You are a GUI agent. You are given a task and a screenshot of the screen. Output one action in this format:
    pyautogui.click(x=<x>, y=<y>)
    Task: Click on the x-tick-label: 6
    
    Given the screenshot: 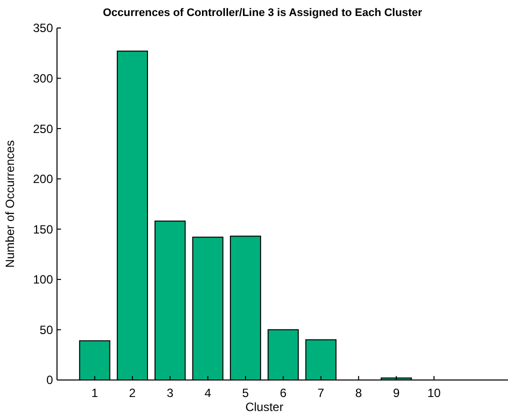 What is the action you would take?
    pyautogui.click(x=283, y=393)
    